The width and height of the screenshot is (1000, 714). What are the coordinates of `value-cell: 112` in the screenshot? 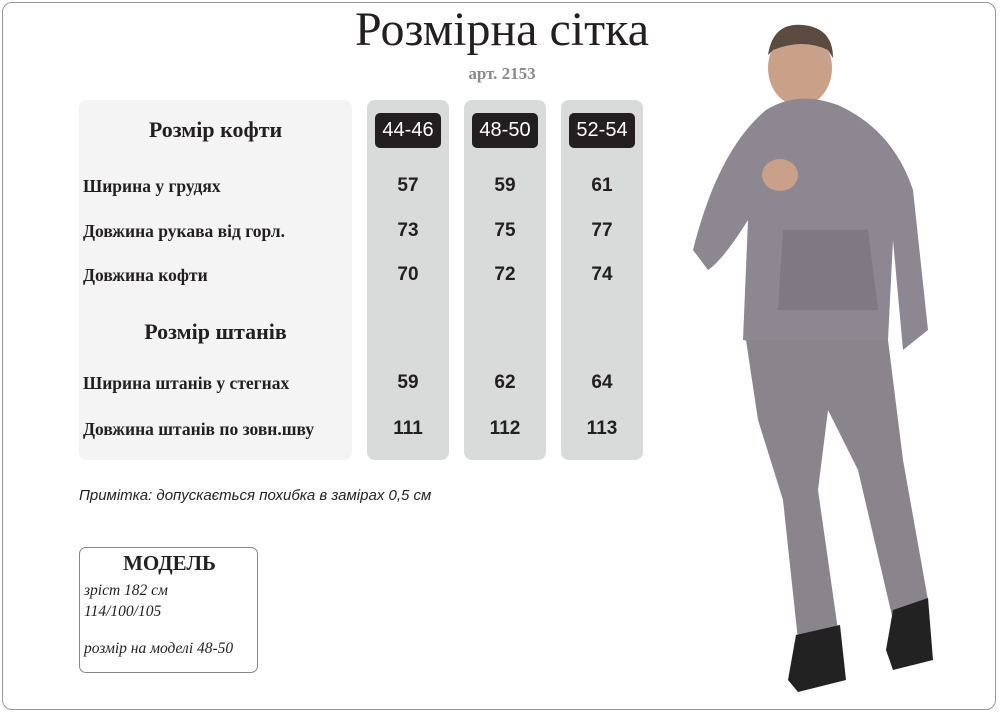 It's located at (505, 428).